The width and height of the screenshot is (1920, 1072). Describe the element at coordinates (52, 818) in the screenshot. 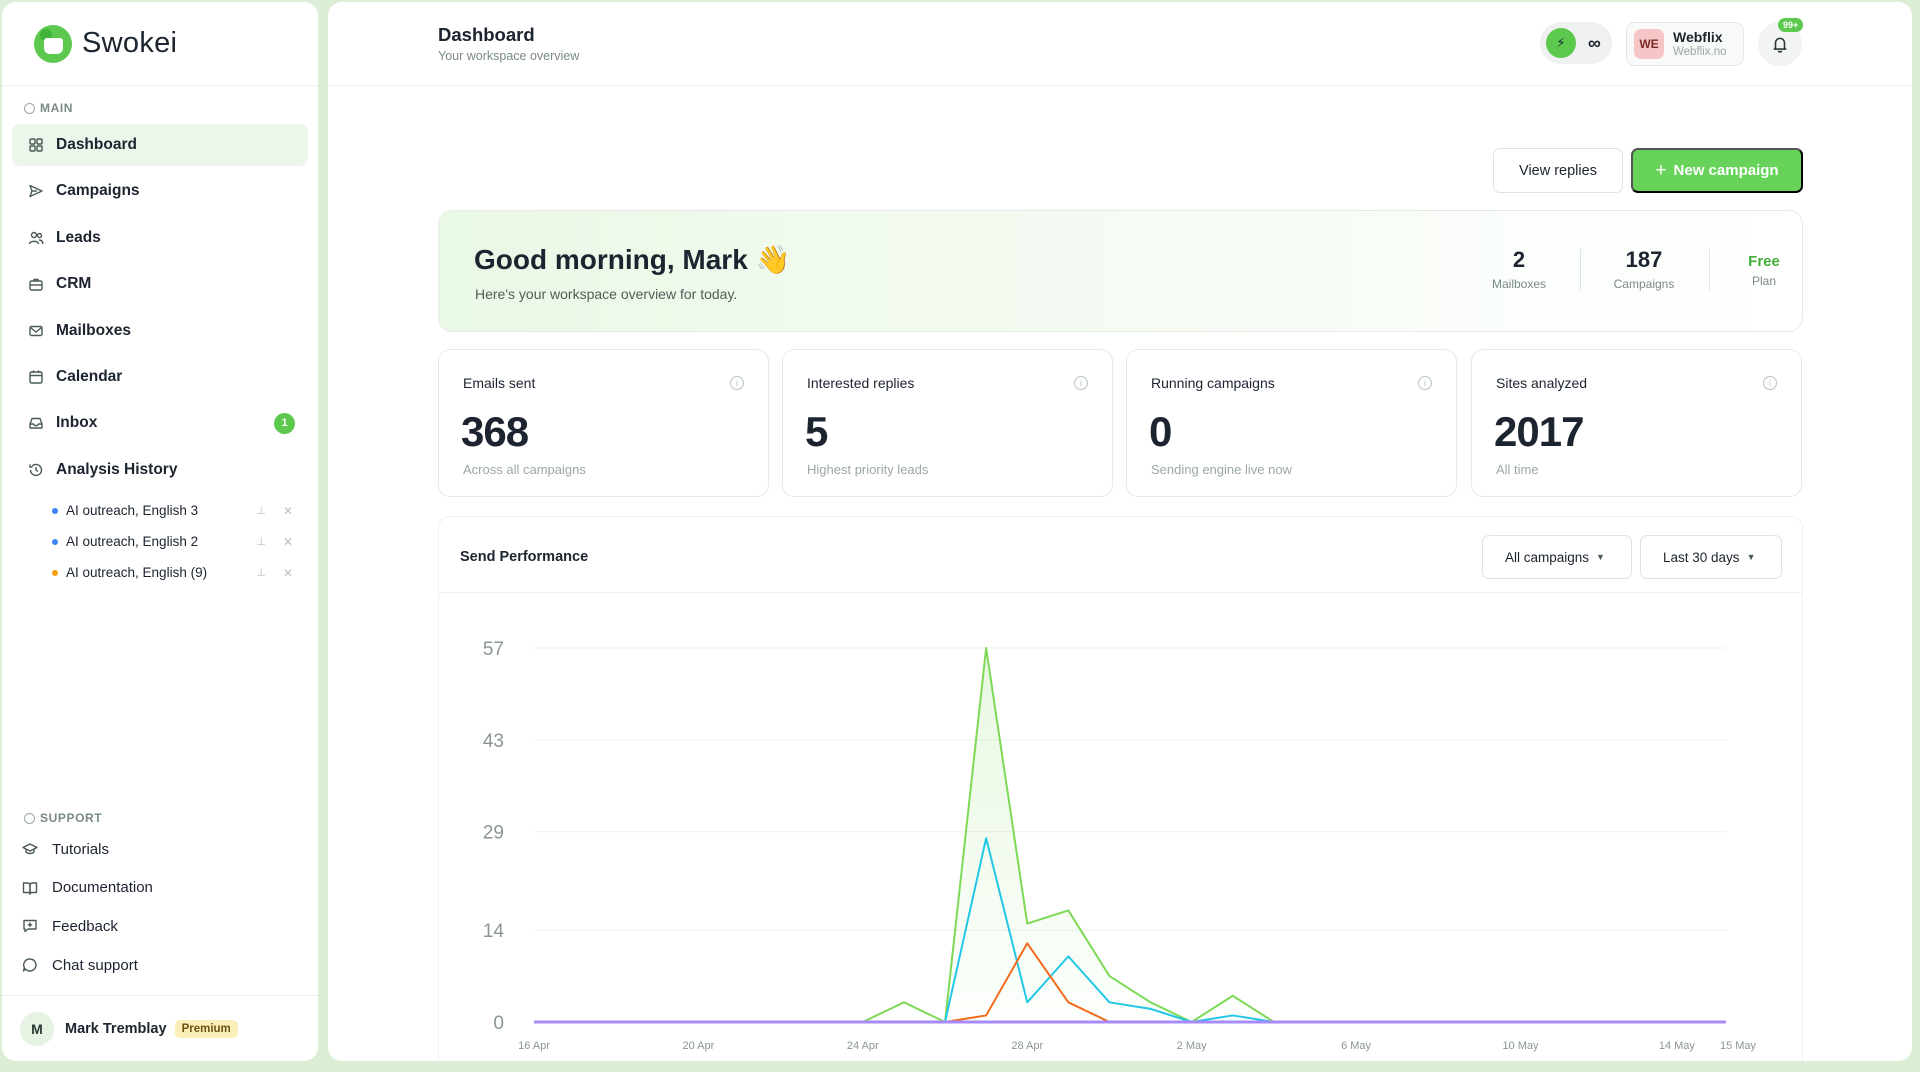

I see `support-section-label: SUPPORT` at that location.